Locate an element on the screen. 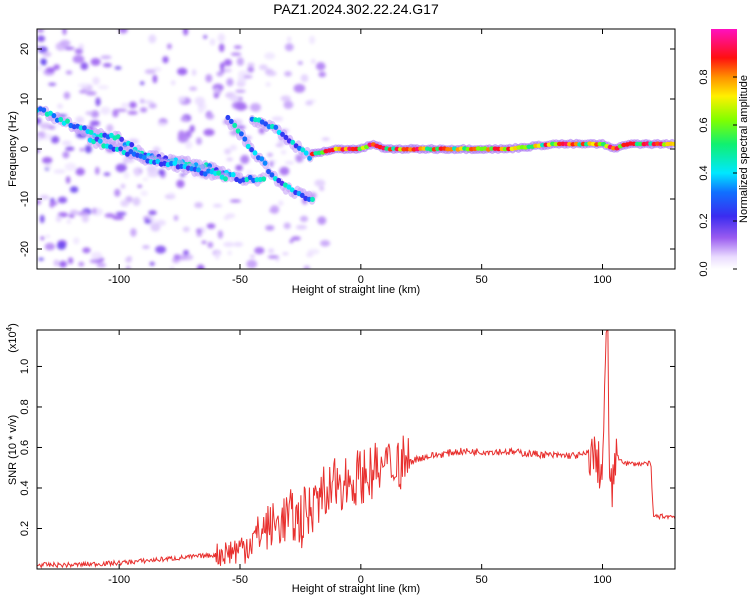 This screenshot has width=750, height=600. colorbar-ticks: 0.0 0.2 0.4 0.6 0.8 is located at coordinates (717, 173).